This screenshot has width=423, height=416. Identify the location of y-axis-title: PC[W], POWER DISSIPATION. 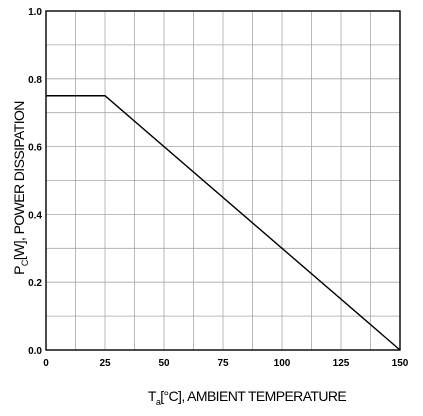
(20, 188).